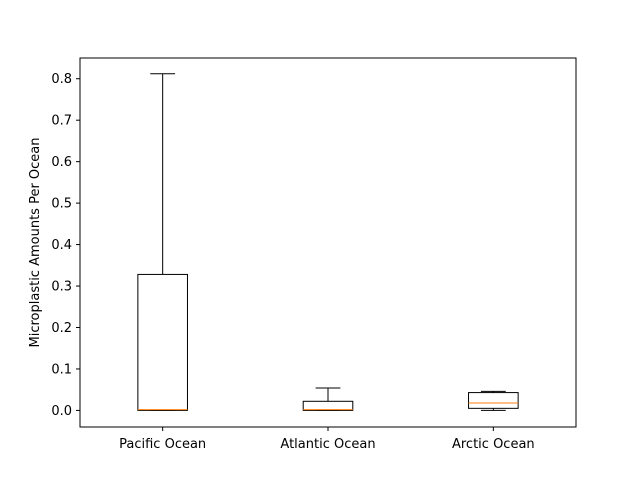 The image size is (640, 480). I want to click on y-tick-label: 0.3, so click(61, 287).